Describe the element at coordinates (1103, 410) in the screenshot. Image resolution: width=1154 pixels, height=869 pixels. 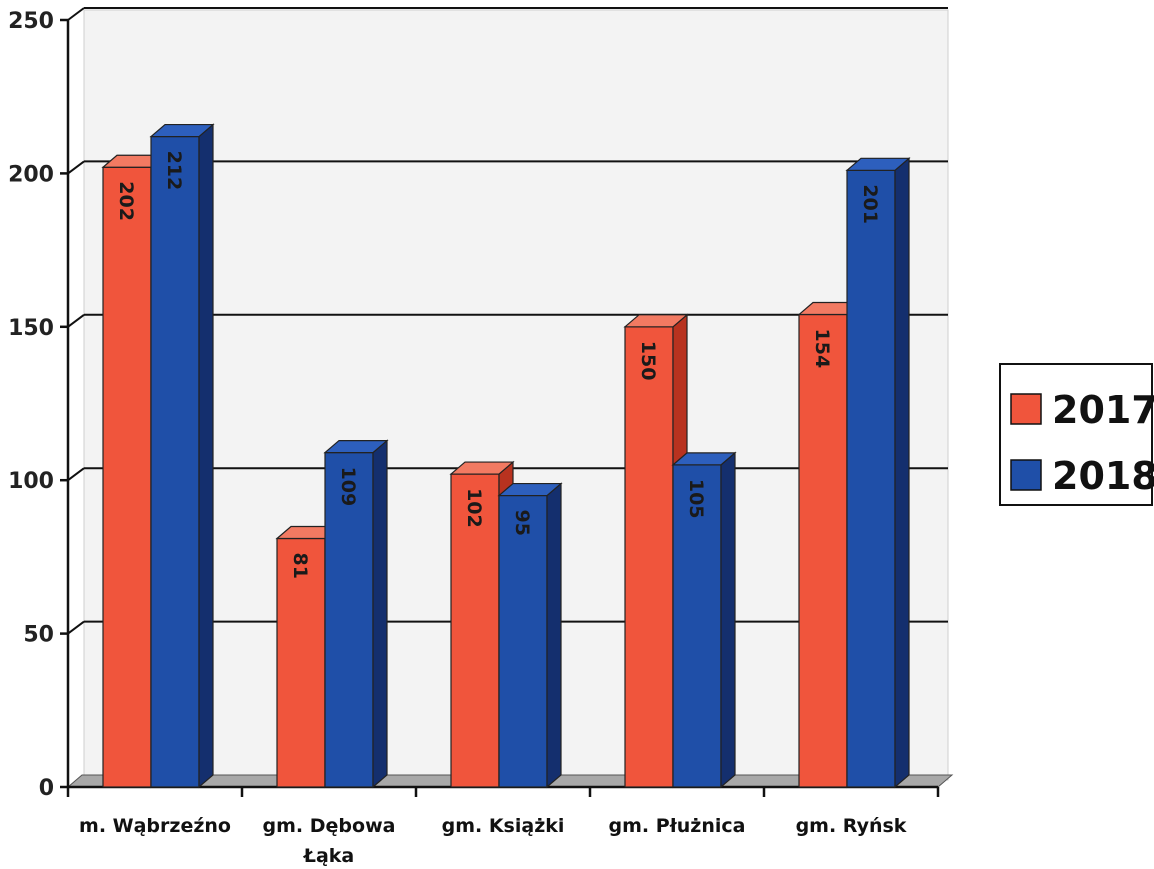
I see `legend-label: 2017` at that location.